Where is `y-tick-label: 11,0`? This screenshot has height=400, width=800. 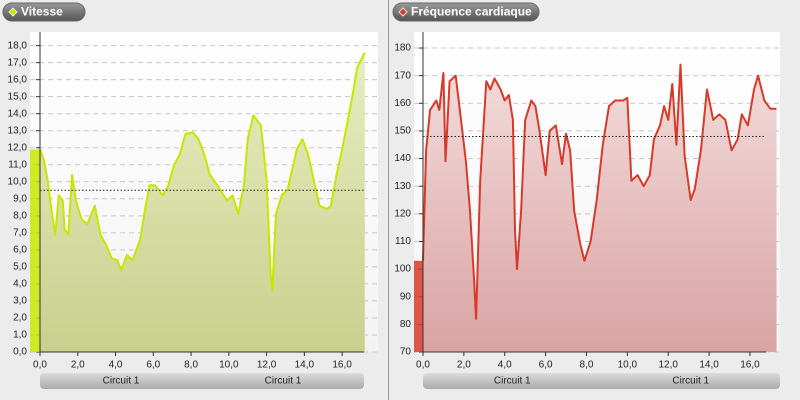 y-tick-label: 11,0 is located at coordinates (17, 164).